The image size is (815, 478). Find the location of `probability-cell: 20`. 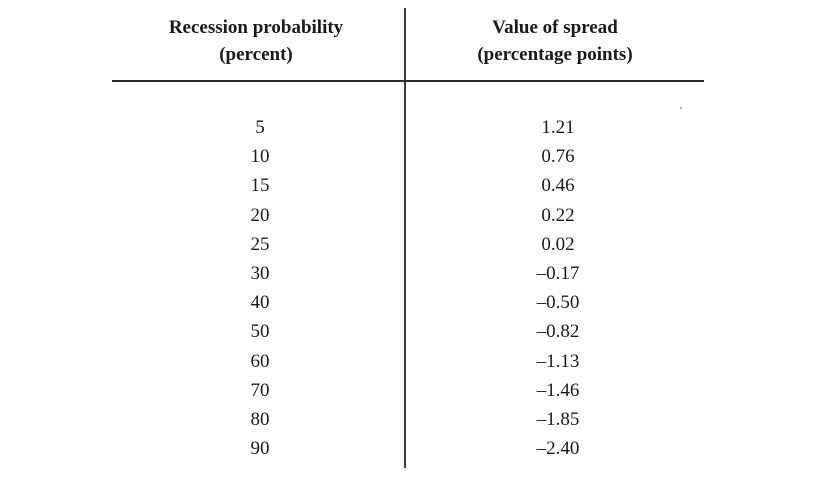

probability-cell: 20 is located at coordinates (260, 215).